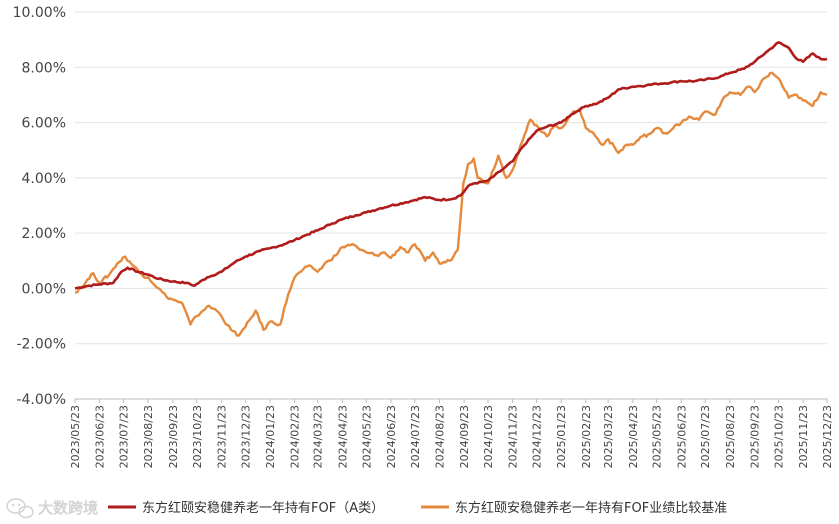  Describe the element at coordinates (44, 179) in the screenshot. I see `y-tick-label: 4.00%` at that location.